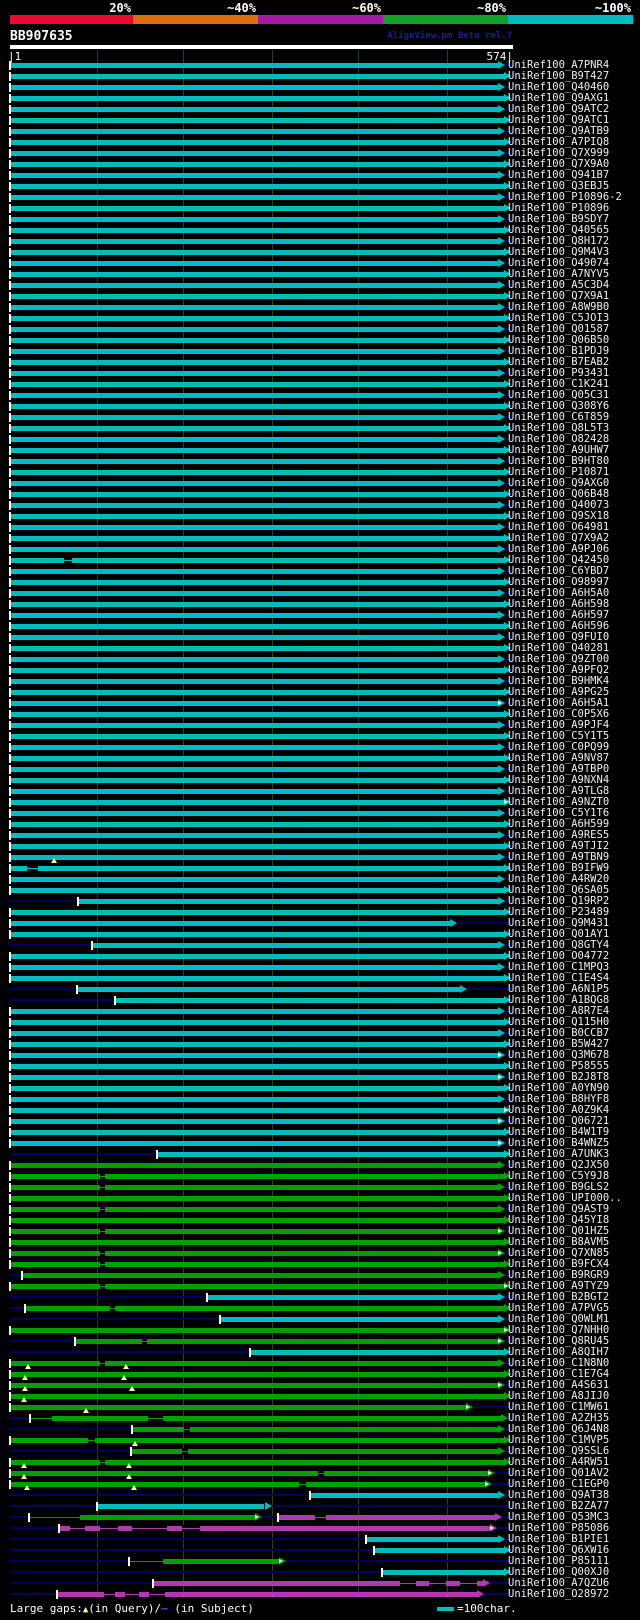  What do you see at coordinates (559, 262) in the screenshot?
I see `hit-label: UniRef100_O49074` at bounding box center [559, 262].